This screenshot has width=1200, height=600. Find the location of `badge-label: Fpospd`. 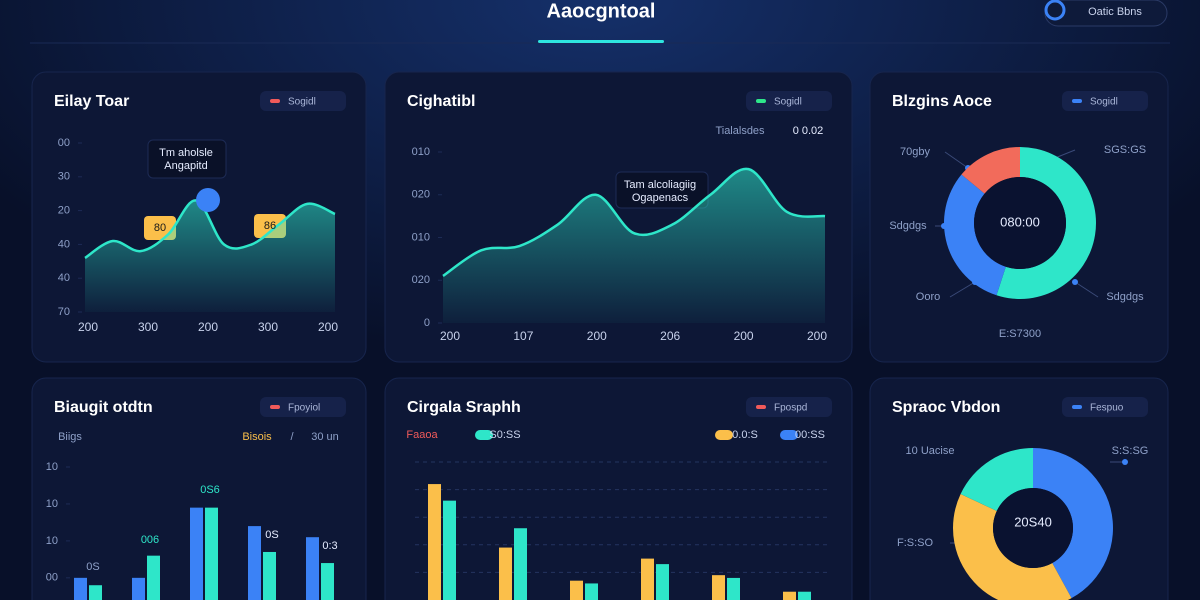

badge-label: Fpospd is located at coordinates (790, 408).